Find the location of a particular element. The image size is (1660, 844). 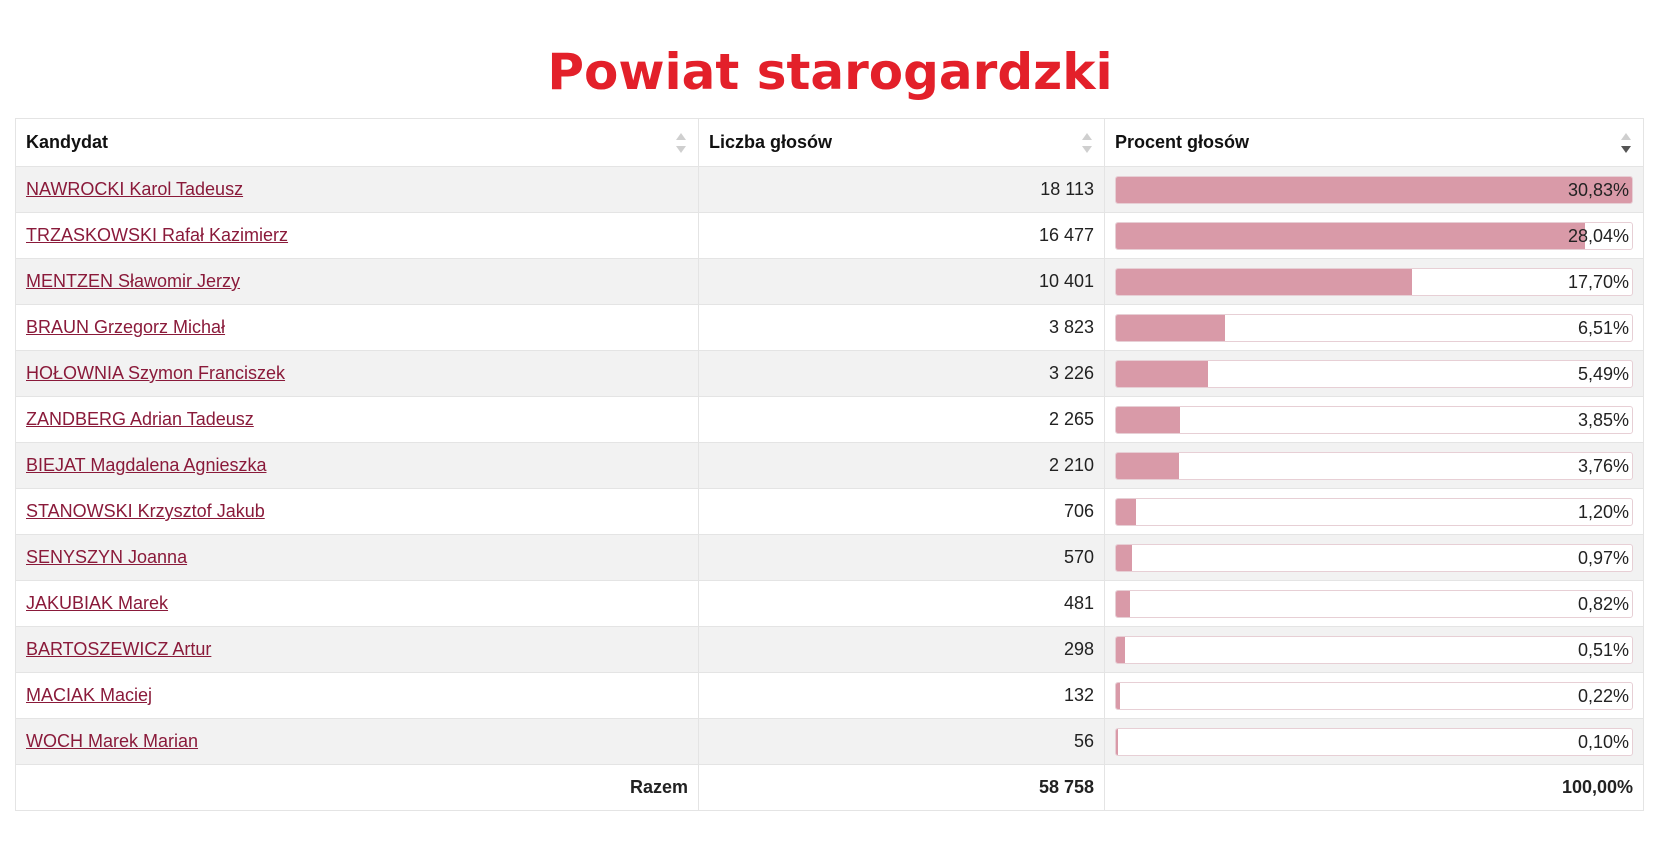

percent-cell: 28,04% is located at coordinates (1374, 235).